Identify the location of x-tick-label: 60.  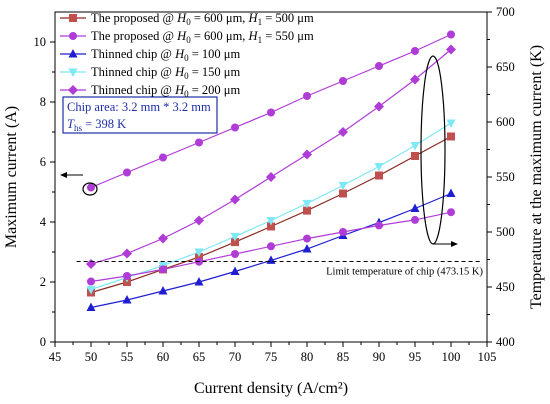
(163, 357).